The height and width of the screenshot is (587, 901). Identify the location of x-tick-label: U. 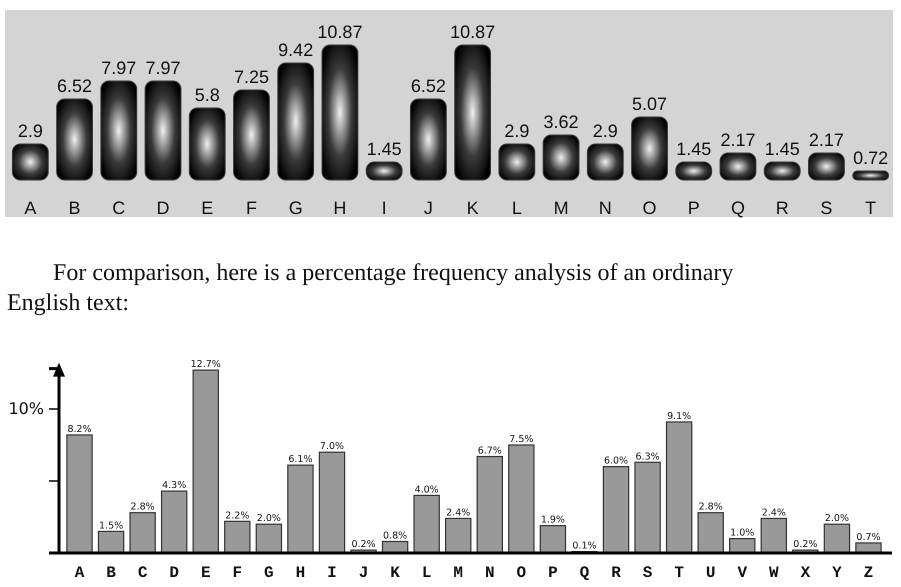
(711, 573).